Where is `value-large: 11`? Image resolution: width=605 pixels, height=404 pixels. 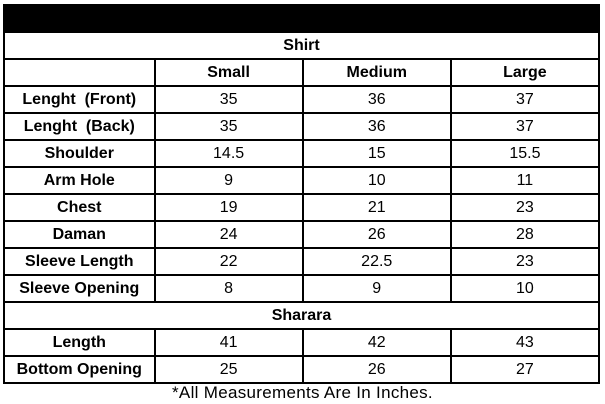 value-large: 11 is located at coordinates (525, 180).